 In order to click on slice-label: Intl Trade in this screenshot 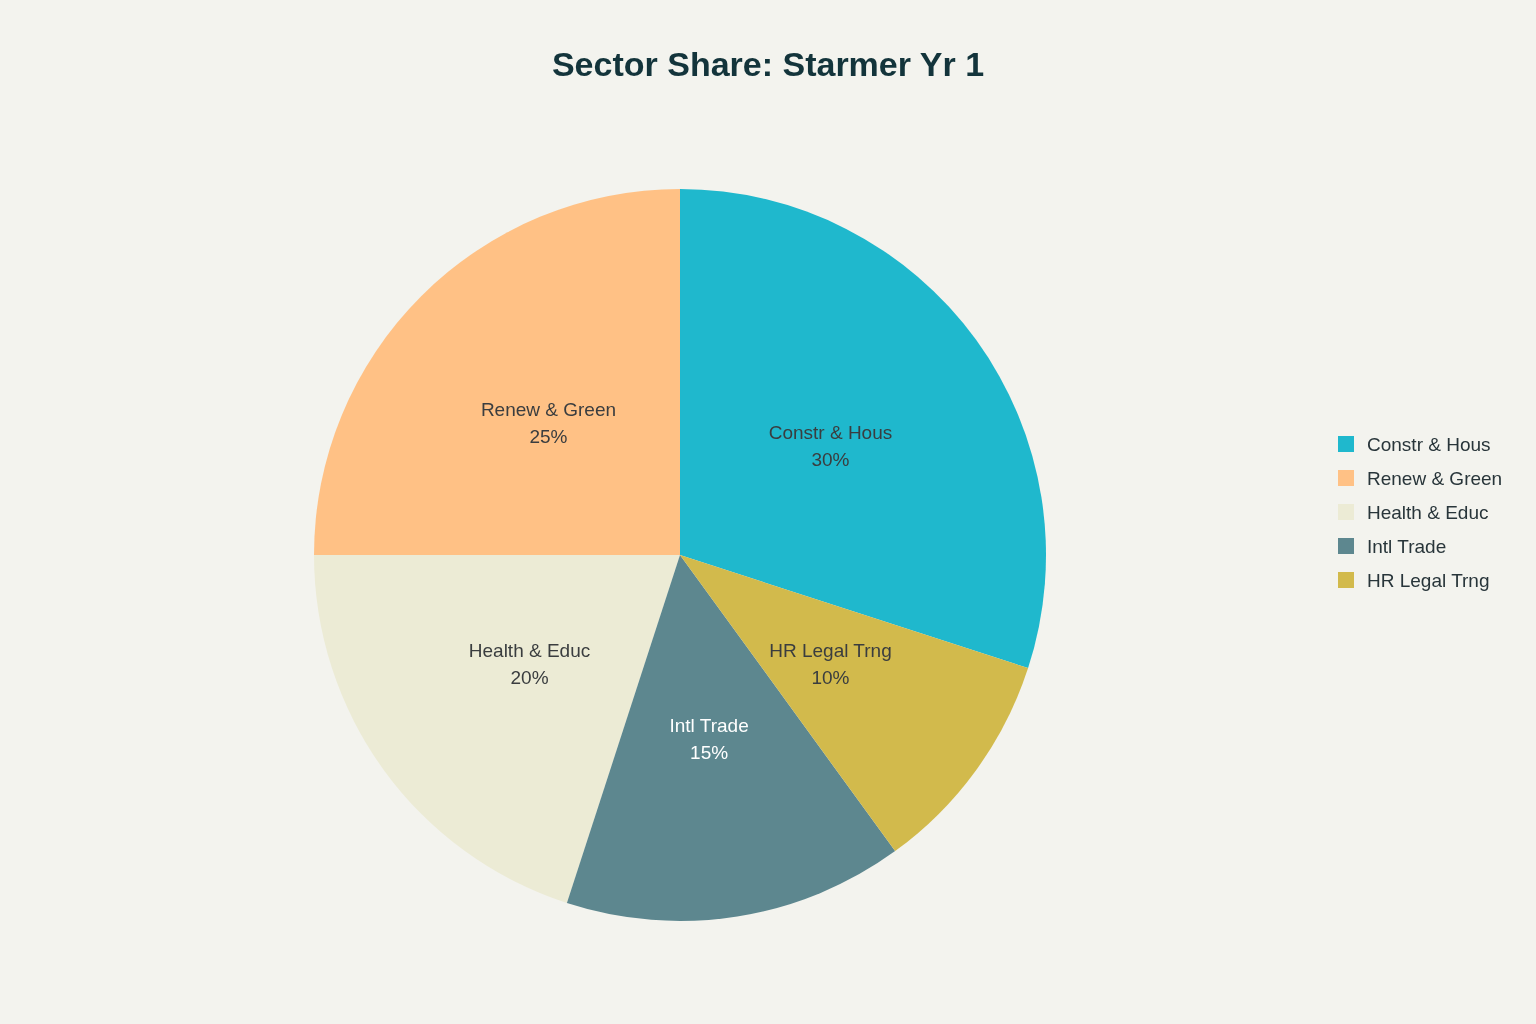, I will do `click(709, 725)`.